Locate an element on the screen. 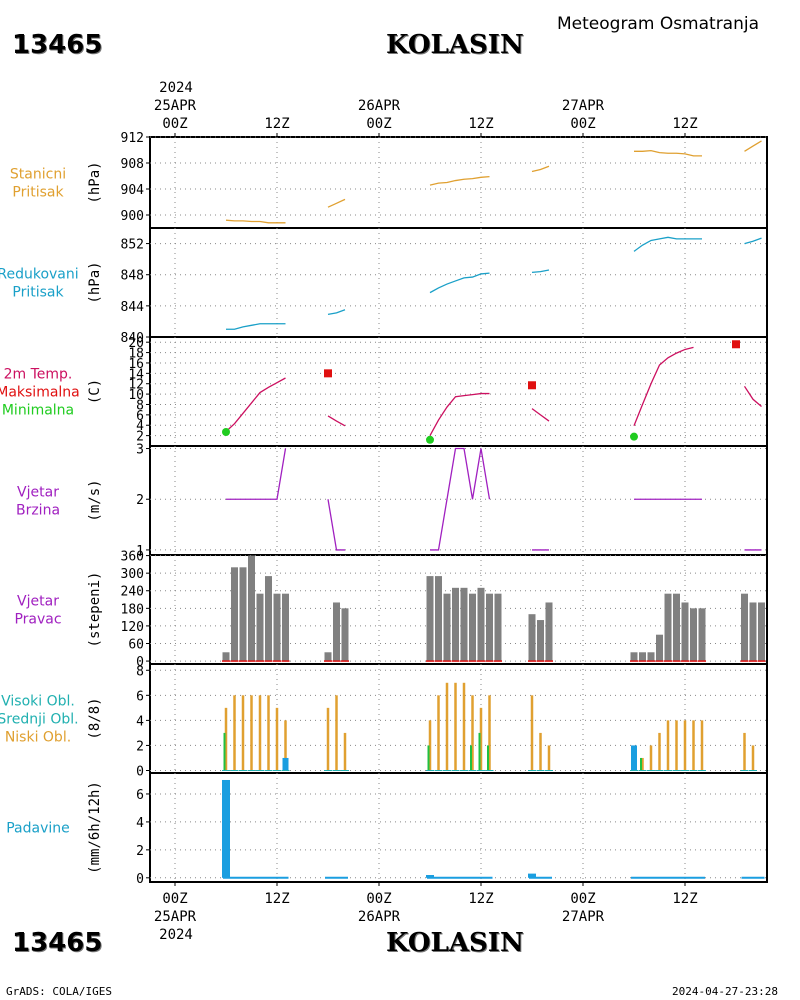 The width and height of the screenshot is (800, 1000). panel-label: Padavine is located at coordinates (38, 829).